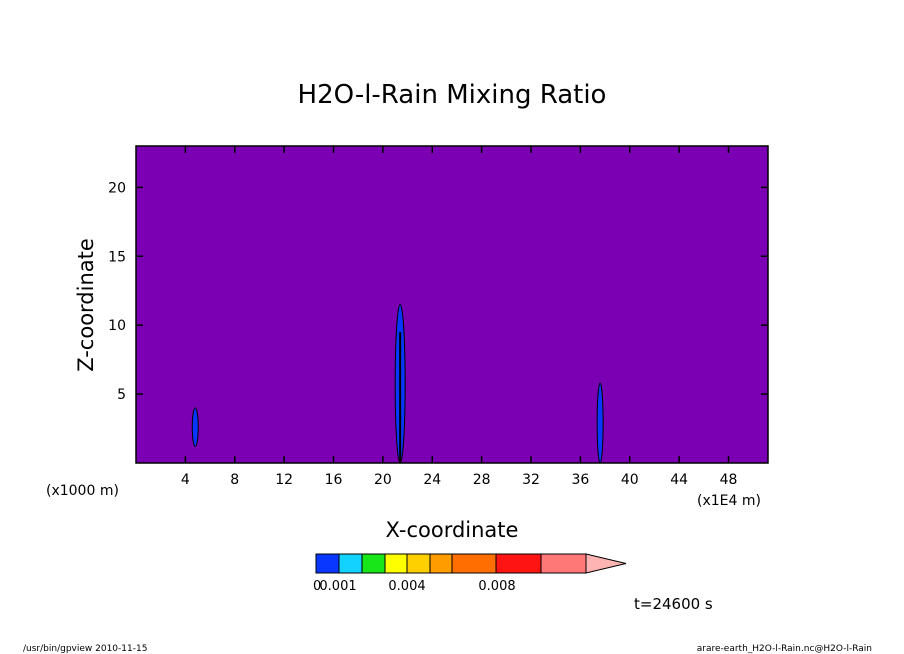 The width and height of the screenshot is (904, 654). Describe the element at coordinates (383, 480) in the screenshot. I see `x-tick-label: 20` at that location.